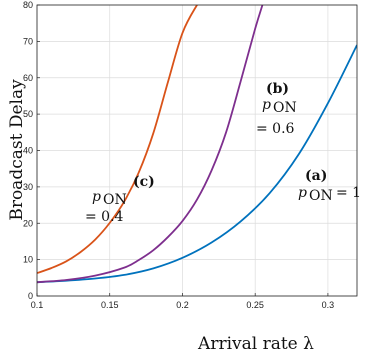 The image size is (384, 360). I want to click on y-tick-label: 10, so click(28, 260).